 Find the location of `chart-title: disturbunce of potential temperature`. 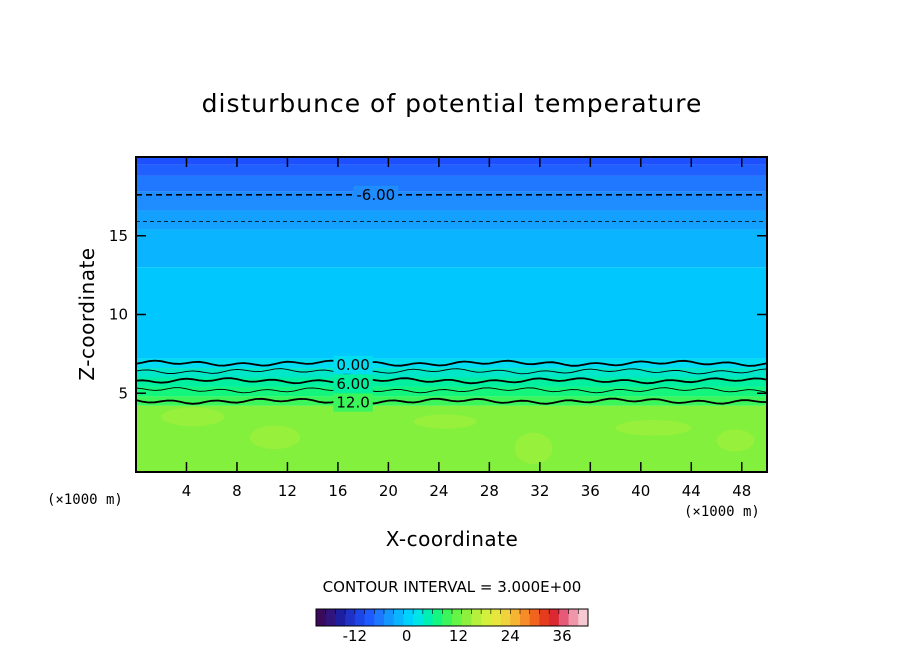

chart-title: disturbunce of potential temperature is located at coordinates (452, 103).